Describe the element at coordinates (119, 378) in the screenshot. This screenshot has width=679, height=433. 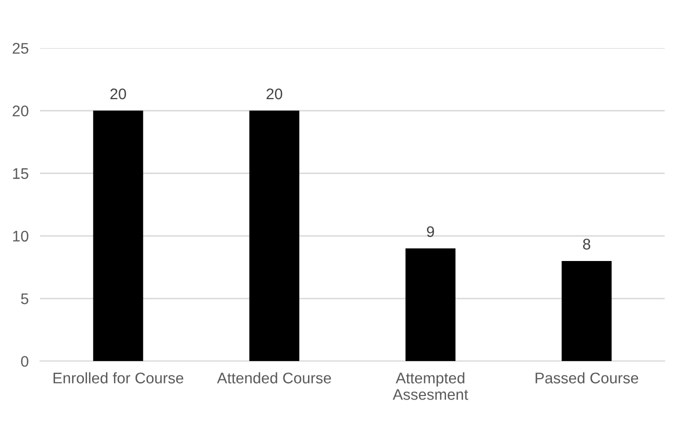
I see `x-tick-label: Enrolled for Course` at that location.